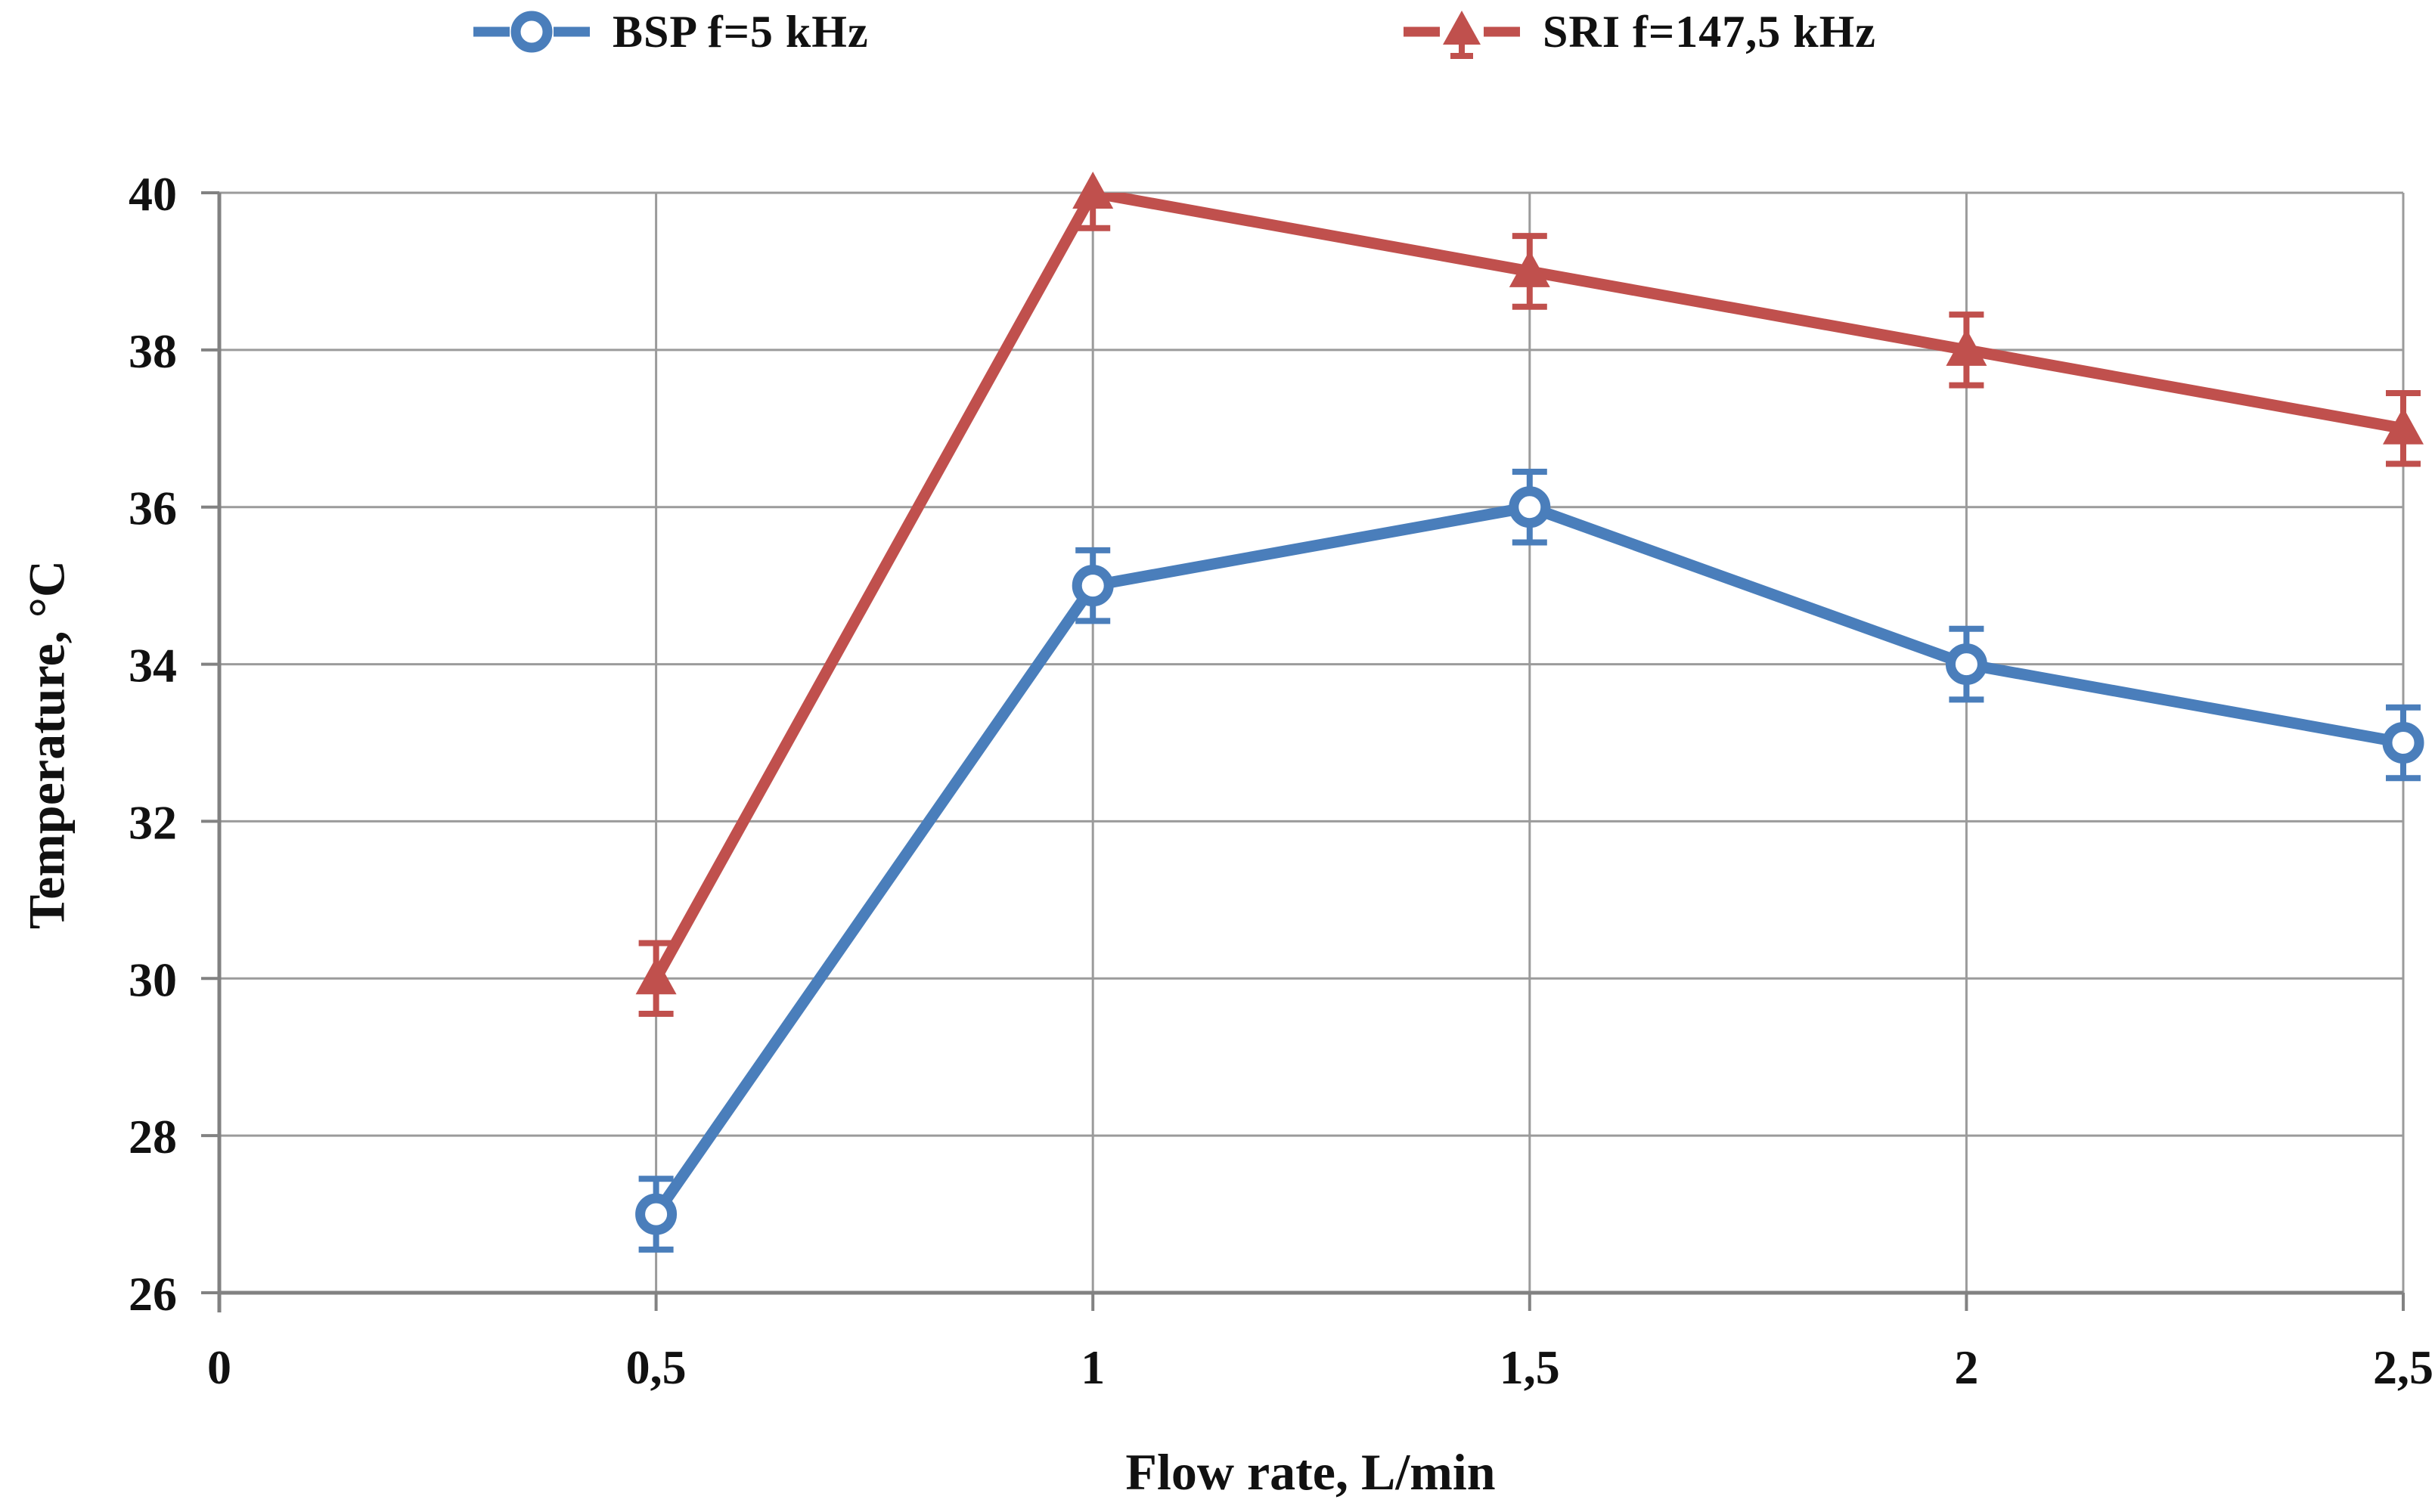  What do you see at coordinates (153, 980) in the screenshot?
I see `y-tick-label: 30` at bounding box center [153, 980].